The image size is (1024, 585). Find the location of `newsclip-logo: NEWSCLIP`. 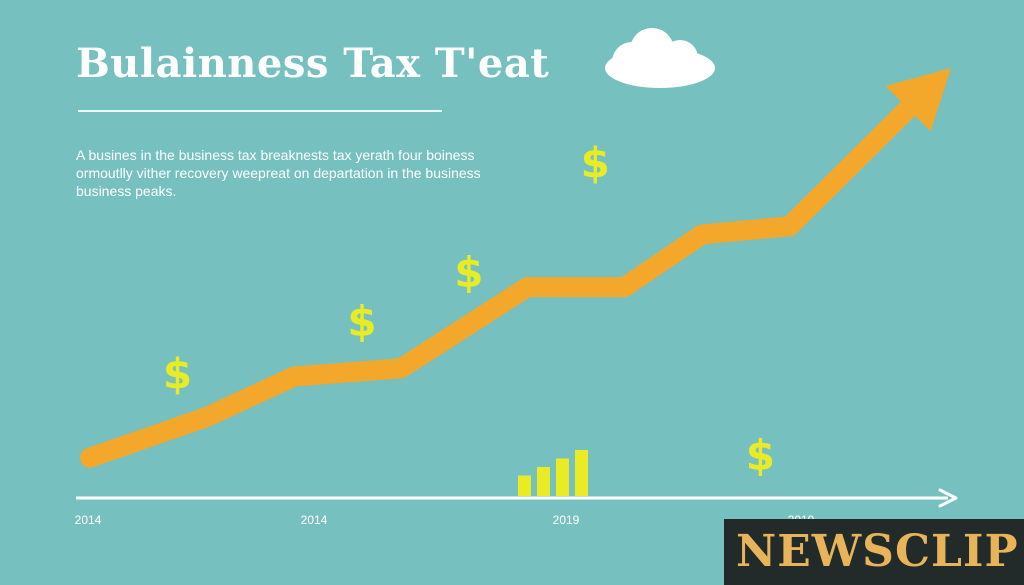

newsclip-logo: NEWSCLIP is located at coordinates (874, 552).